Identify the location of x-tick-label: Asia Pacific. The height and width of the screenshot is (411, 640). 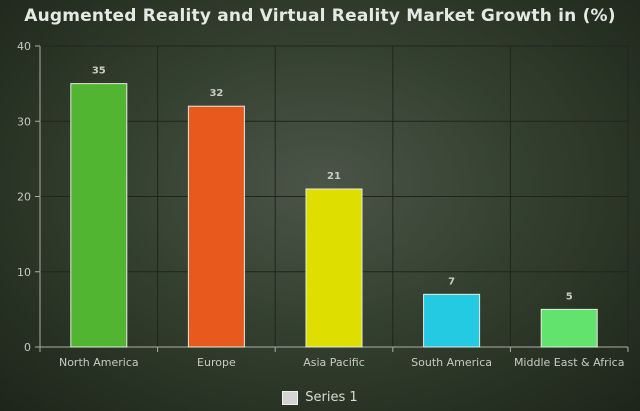
(334, 362).